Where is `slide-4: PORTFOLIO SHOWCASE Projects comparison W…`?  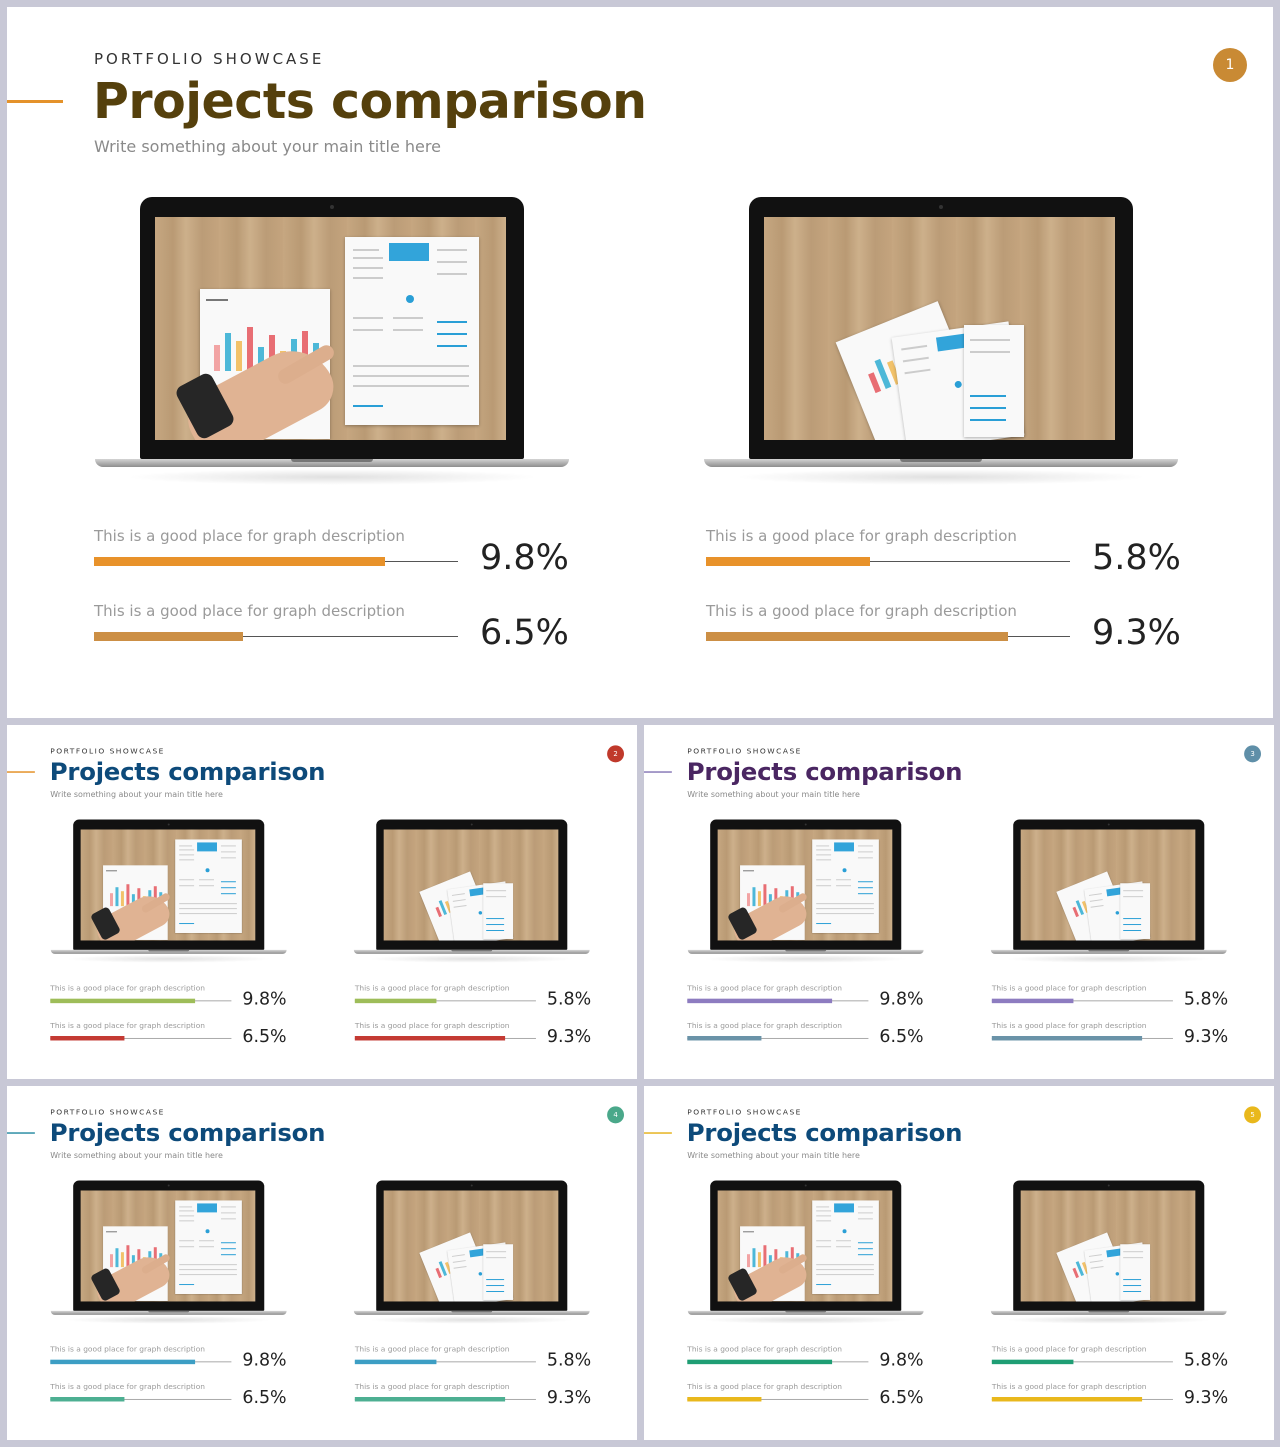
slide-4: PORTFOLIO SHOWCASE Projects comparison W… is located at coordinates (322, 1263).